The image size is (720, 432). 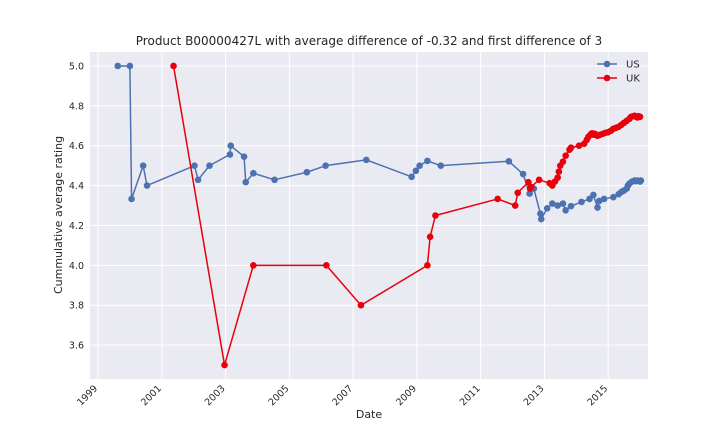 What do you see at coordinates (87, 395) in the screenshot?
I see `x-tick-label: 1999` at bounding box center [87, 395].